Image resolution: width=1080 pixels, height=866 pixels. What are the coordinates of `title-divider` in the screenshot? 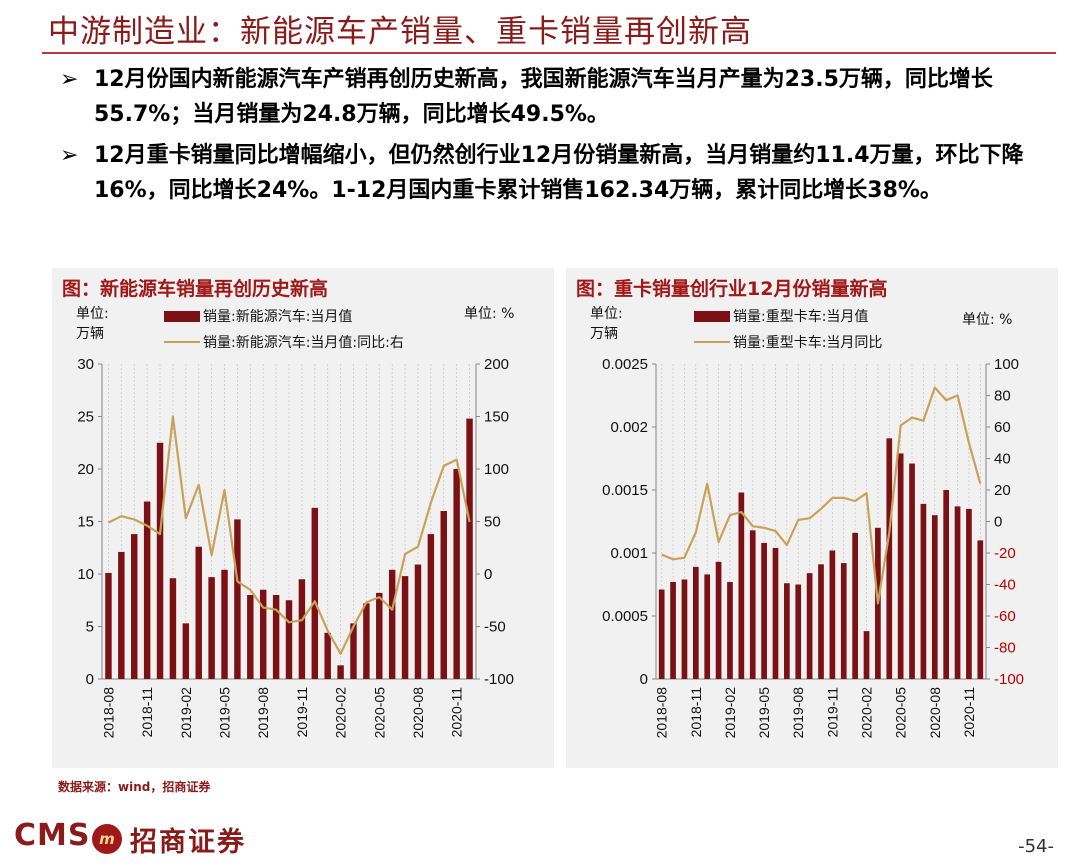 It's located at (549, 53).